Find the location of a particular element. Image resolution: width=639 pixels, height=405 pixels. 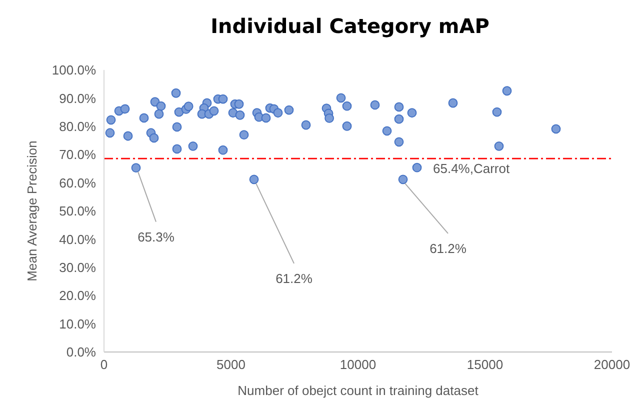

y-tick-label: 80.0% is located at coordinates (77, 126).